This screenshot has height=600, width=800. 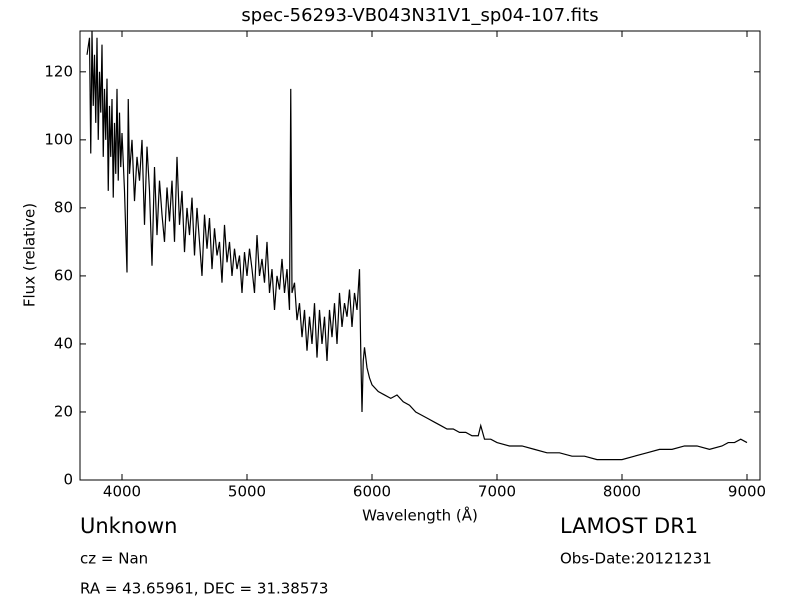 I want to click on obs-date: Obs-Date:20121231, so click(x=636, y=559).